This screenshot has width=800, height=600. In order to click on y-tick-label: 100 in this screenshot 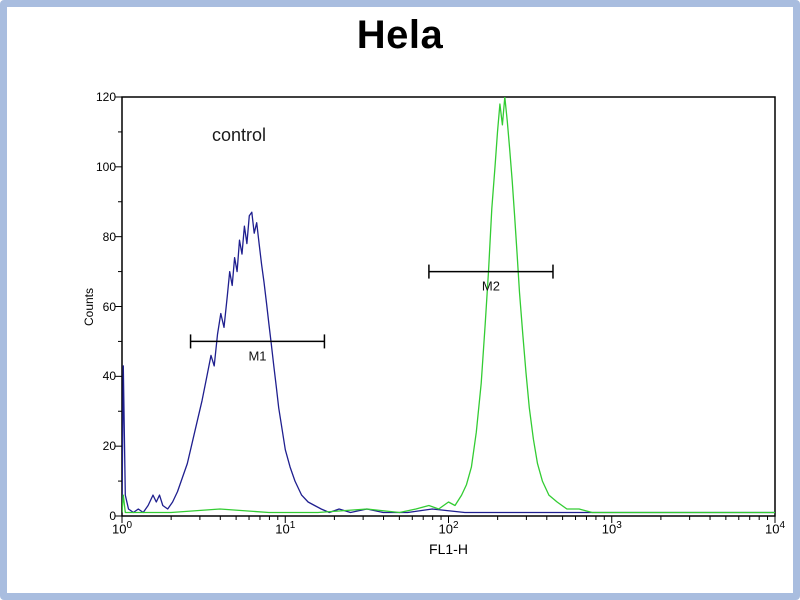, I will do `click(105, 166)`.